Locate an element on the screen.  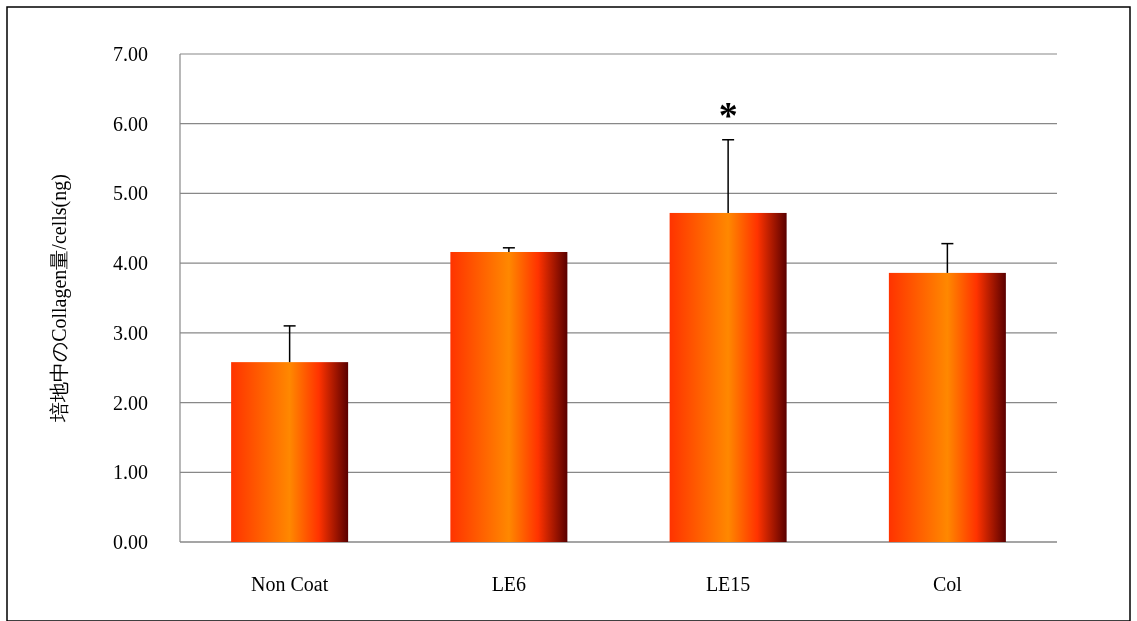
y-tick-label: 5.00 is located at coordinates (130, 193).